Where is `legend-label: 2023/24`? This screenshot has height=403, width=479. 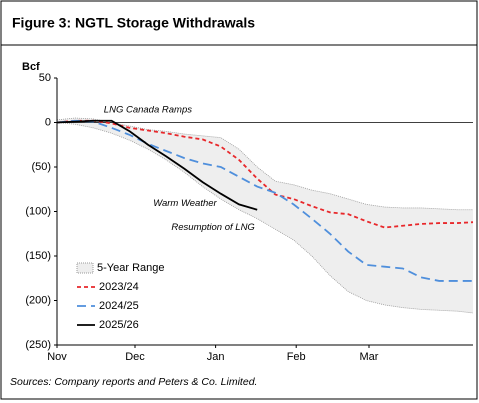
legend-label: 2023/24 is located at coordinates (119, 287).